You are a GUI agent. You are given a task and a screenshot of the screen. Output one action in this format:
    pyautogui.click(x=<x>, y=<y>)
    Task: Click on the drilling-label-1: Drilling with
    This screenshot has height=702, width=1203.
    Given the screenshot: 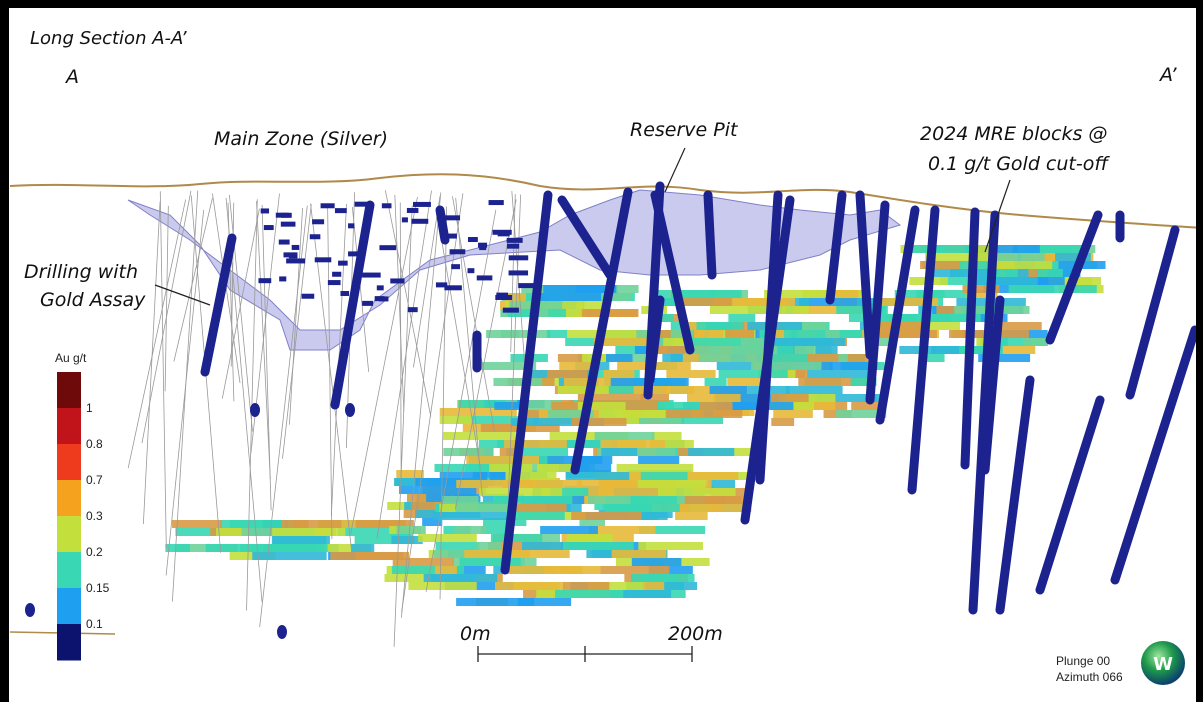 What is the action you would take?
    pyautogui.click(x=81, y=272)
    